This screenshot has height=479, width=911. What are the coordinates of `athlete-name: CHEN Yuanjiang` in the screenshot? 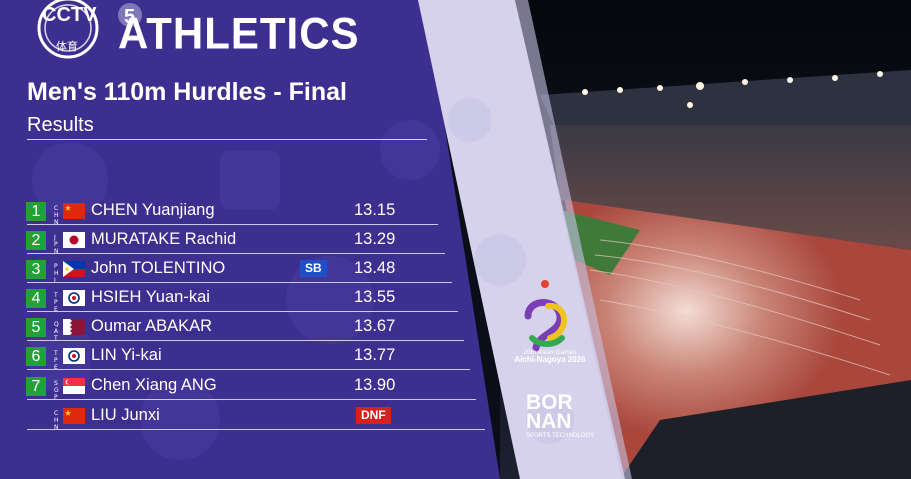 It's located at (153, 210).